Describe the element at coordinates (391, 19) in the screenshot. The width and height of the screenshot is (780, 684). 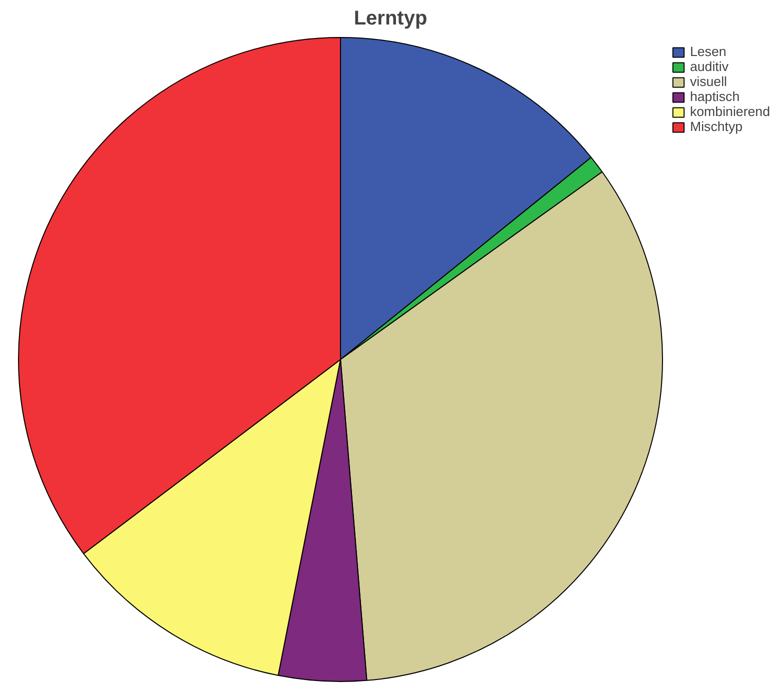
I see `chart-title: Lerntyp` at that location.